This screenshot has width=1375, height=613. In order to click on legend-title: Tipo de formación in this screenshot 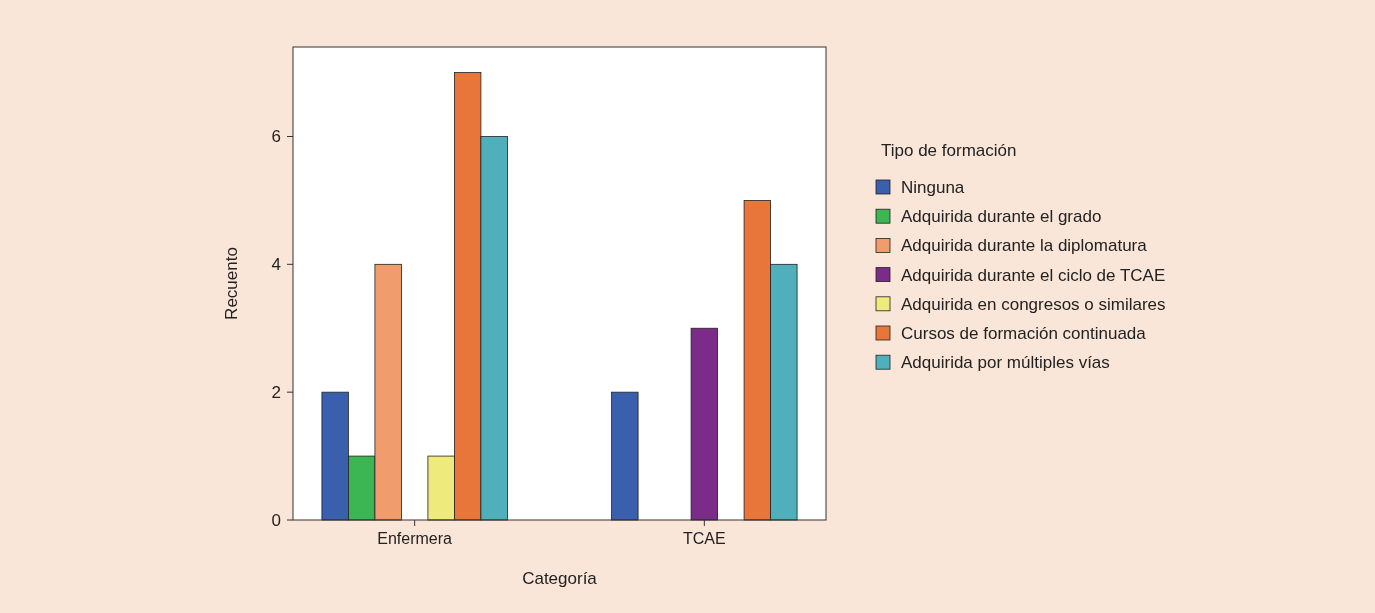, I will do `click(949, 150)`.